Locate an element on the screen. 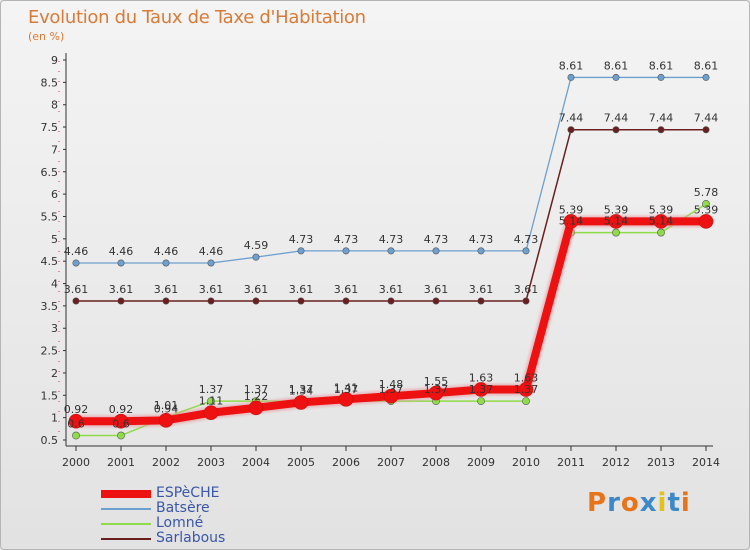 This screenshot has height=550, width=750. logo-letter: P is located at coordinates (597, 503).